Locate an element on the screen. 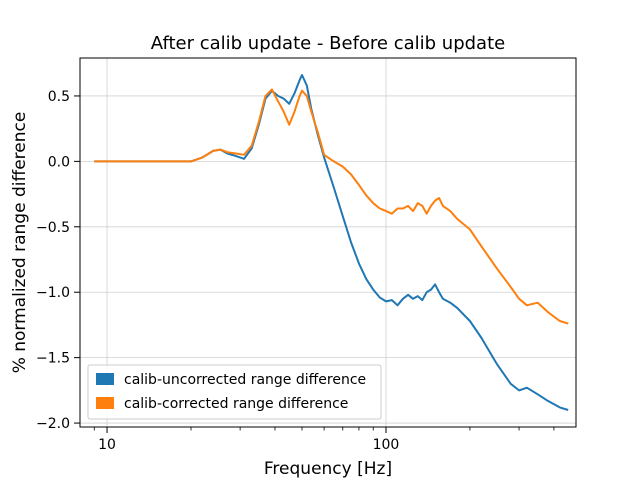  y-tick-label: −1.0 is located at coordinates (53, 293).